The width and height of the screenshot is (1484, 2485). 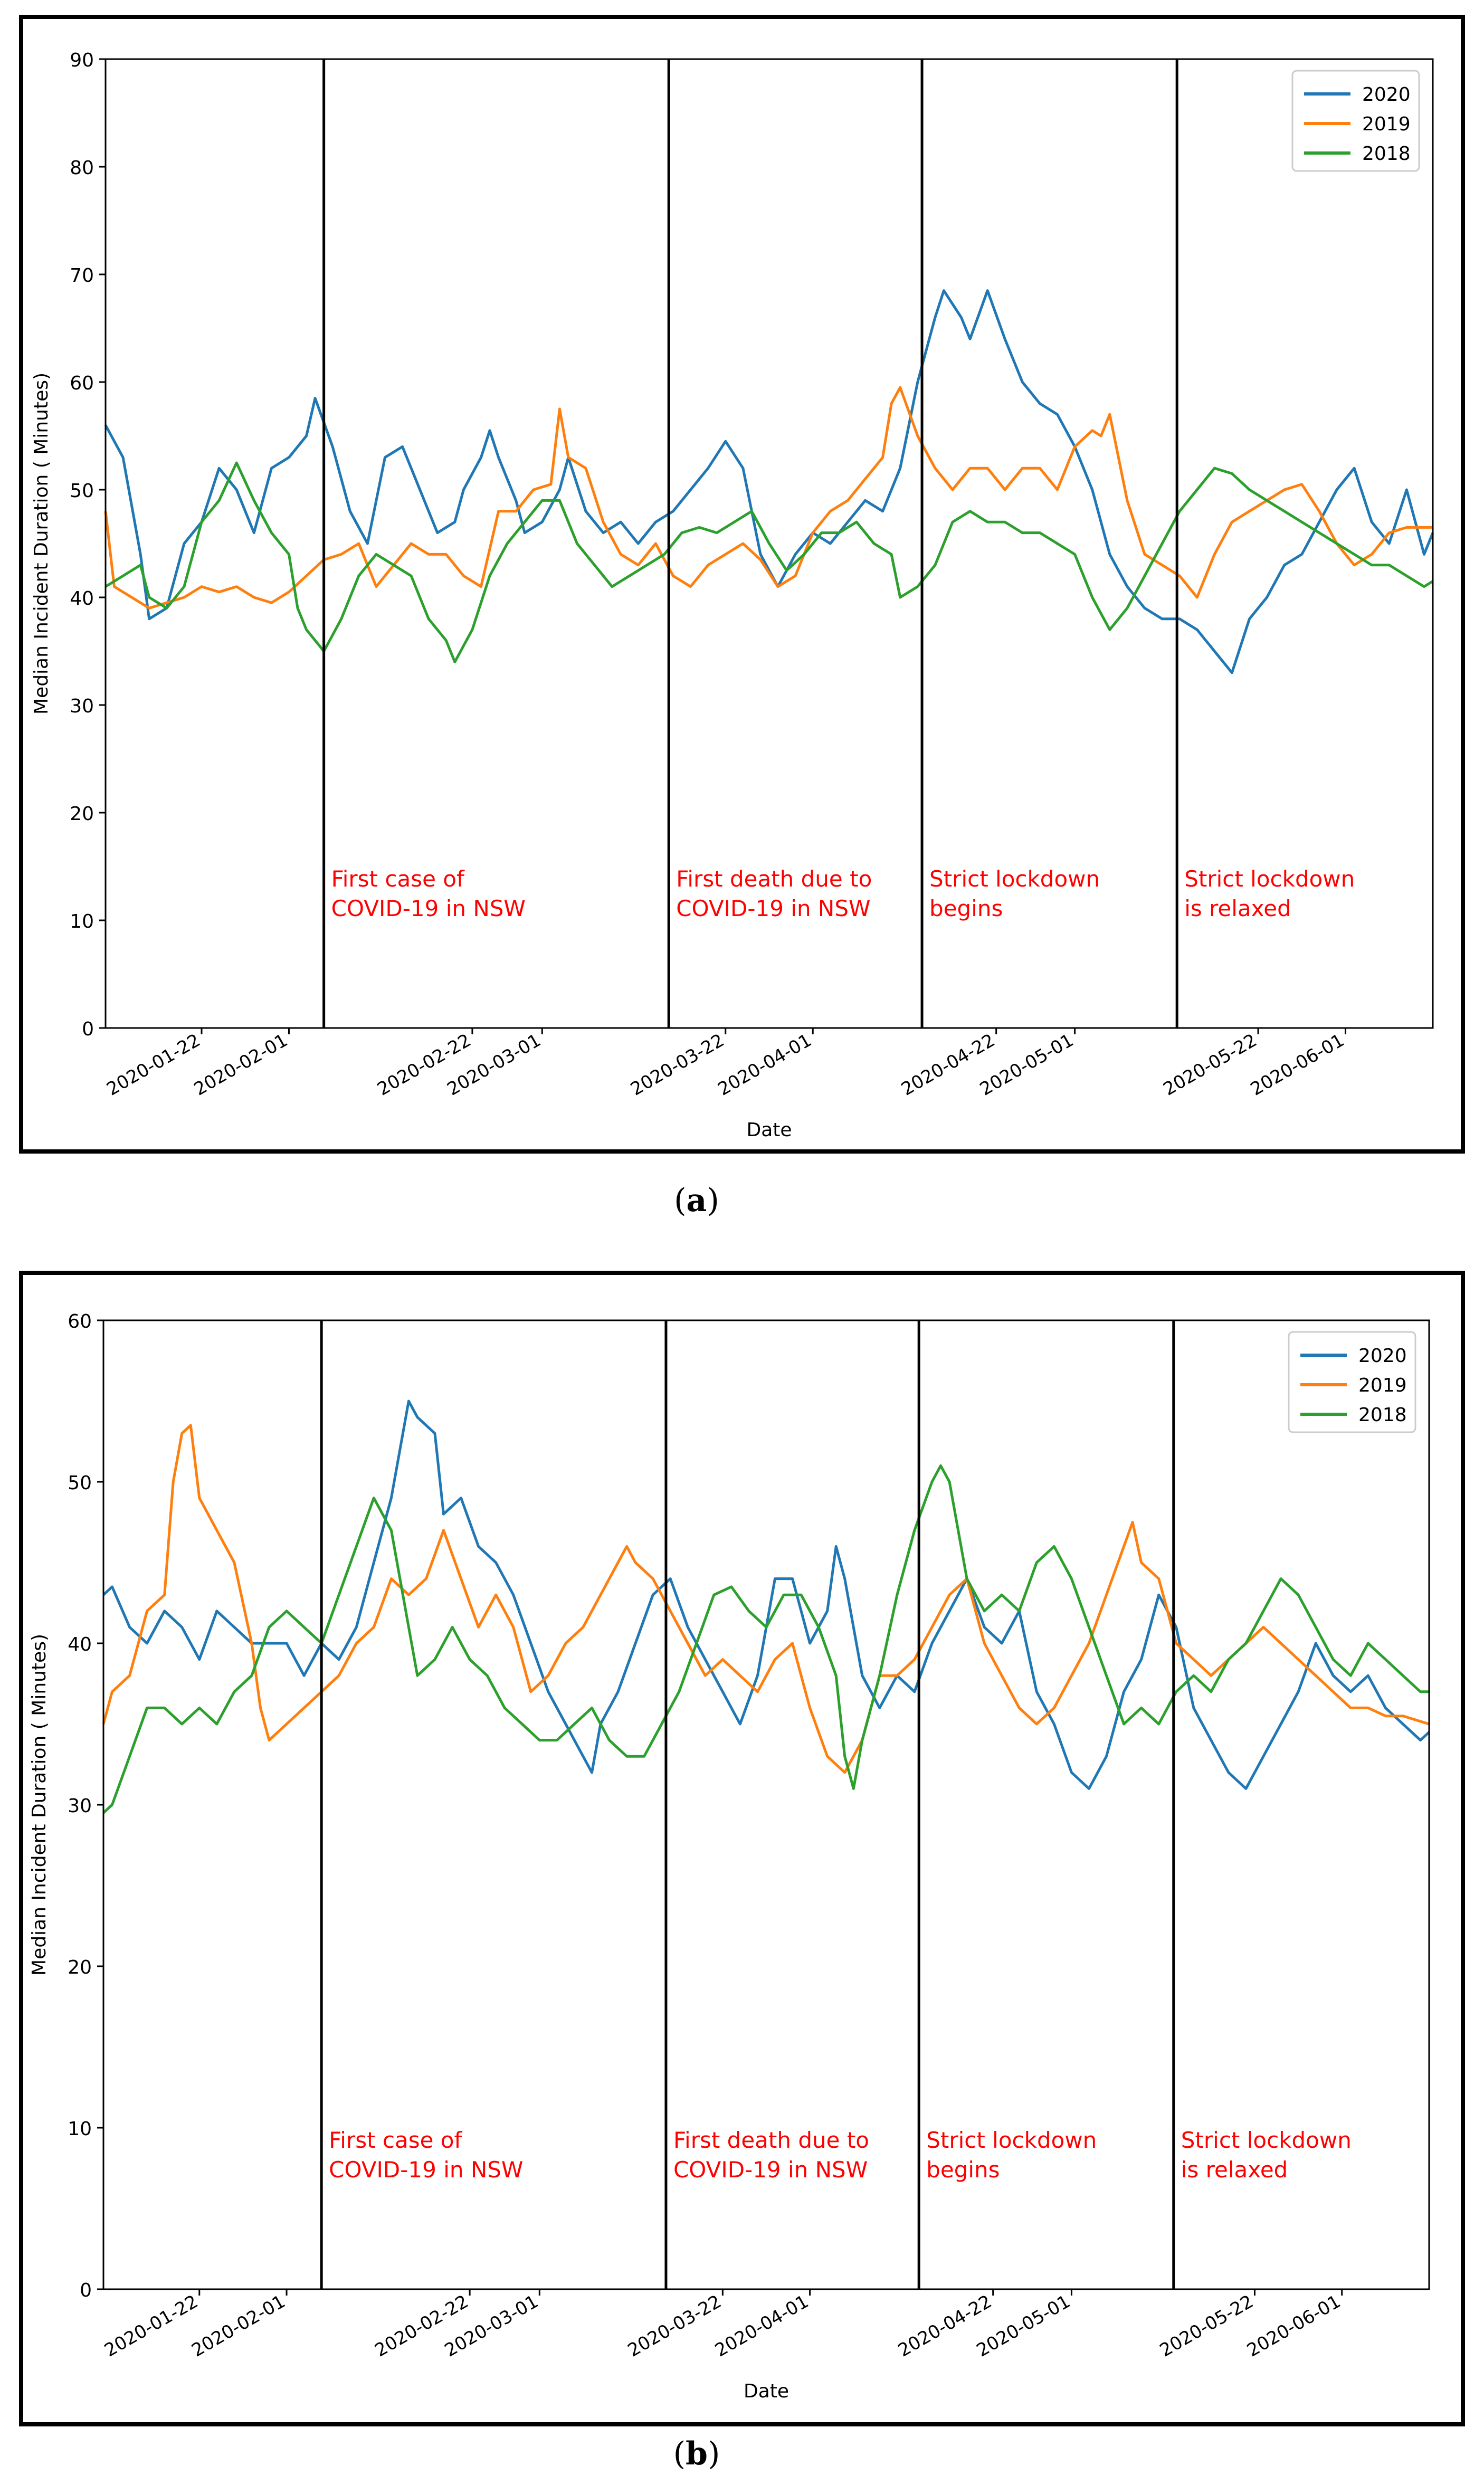 What do you see at coordinates (1386, 95) in the screenshot?
I see `legend-label-2020-a: 2020` at bounding box center [1386, 95].